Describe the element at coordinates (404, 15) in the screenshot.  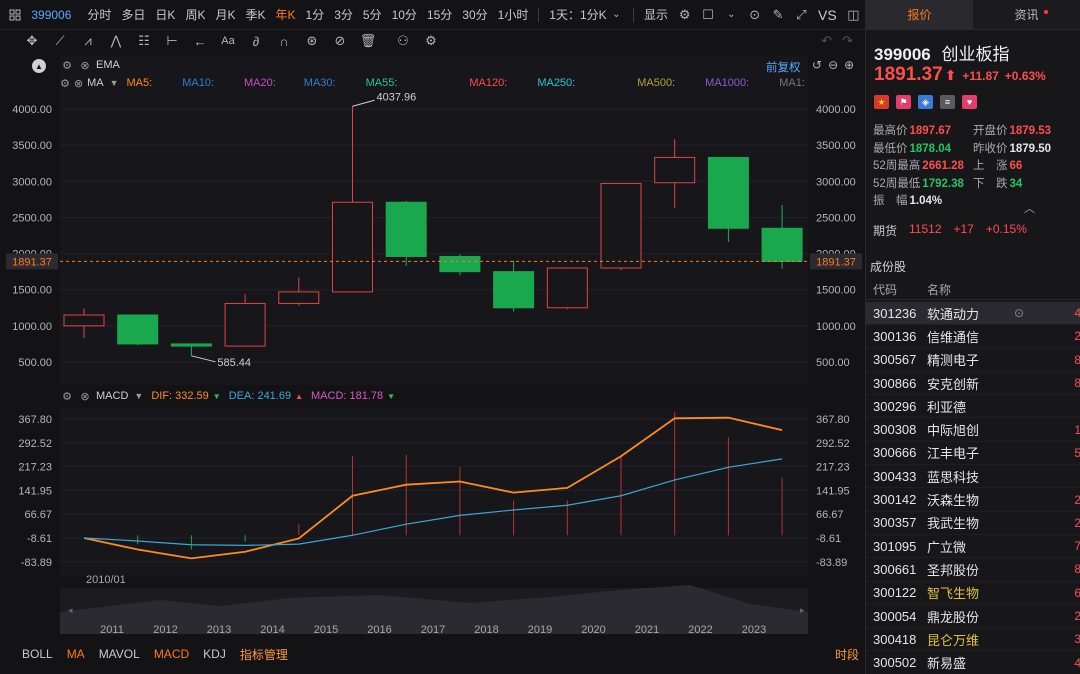
I see `period-tab: 10分` at that location.